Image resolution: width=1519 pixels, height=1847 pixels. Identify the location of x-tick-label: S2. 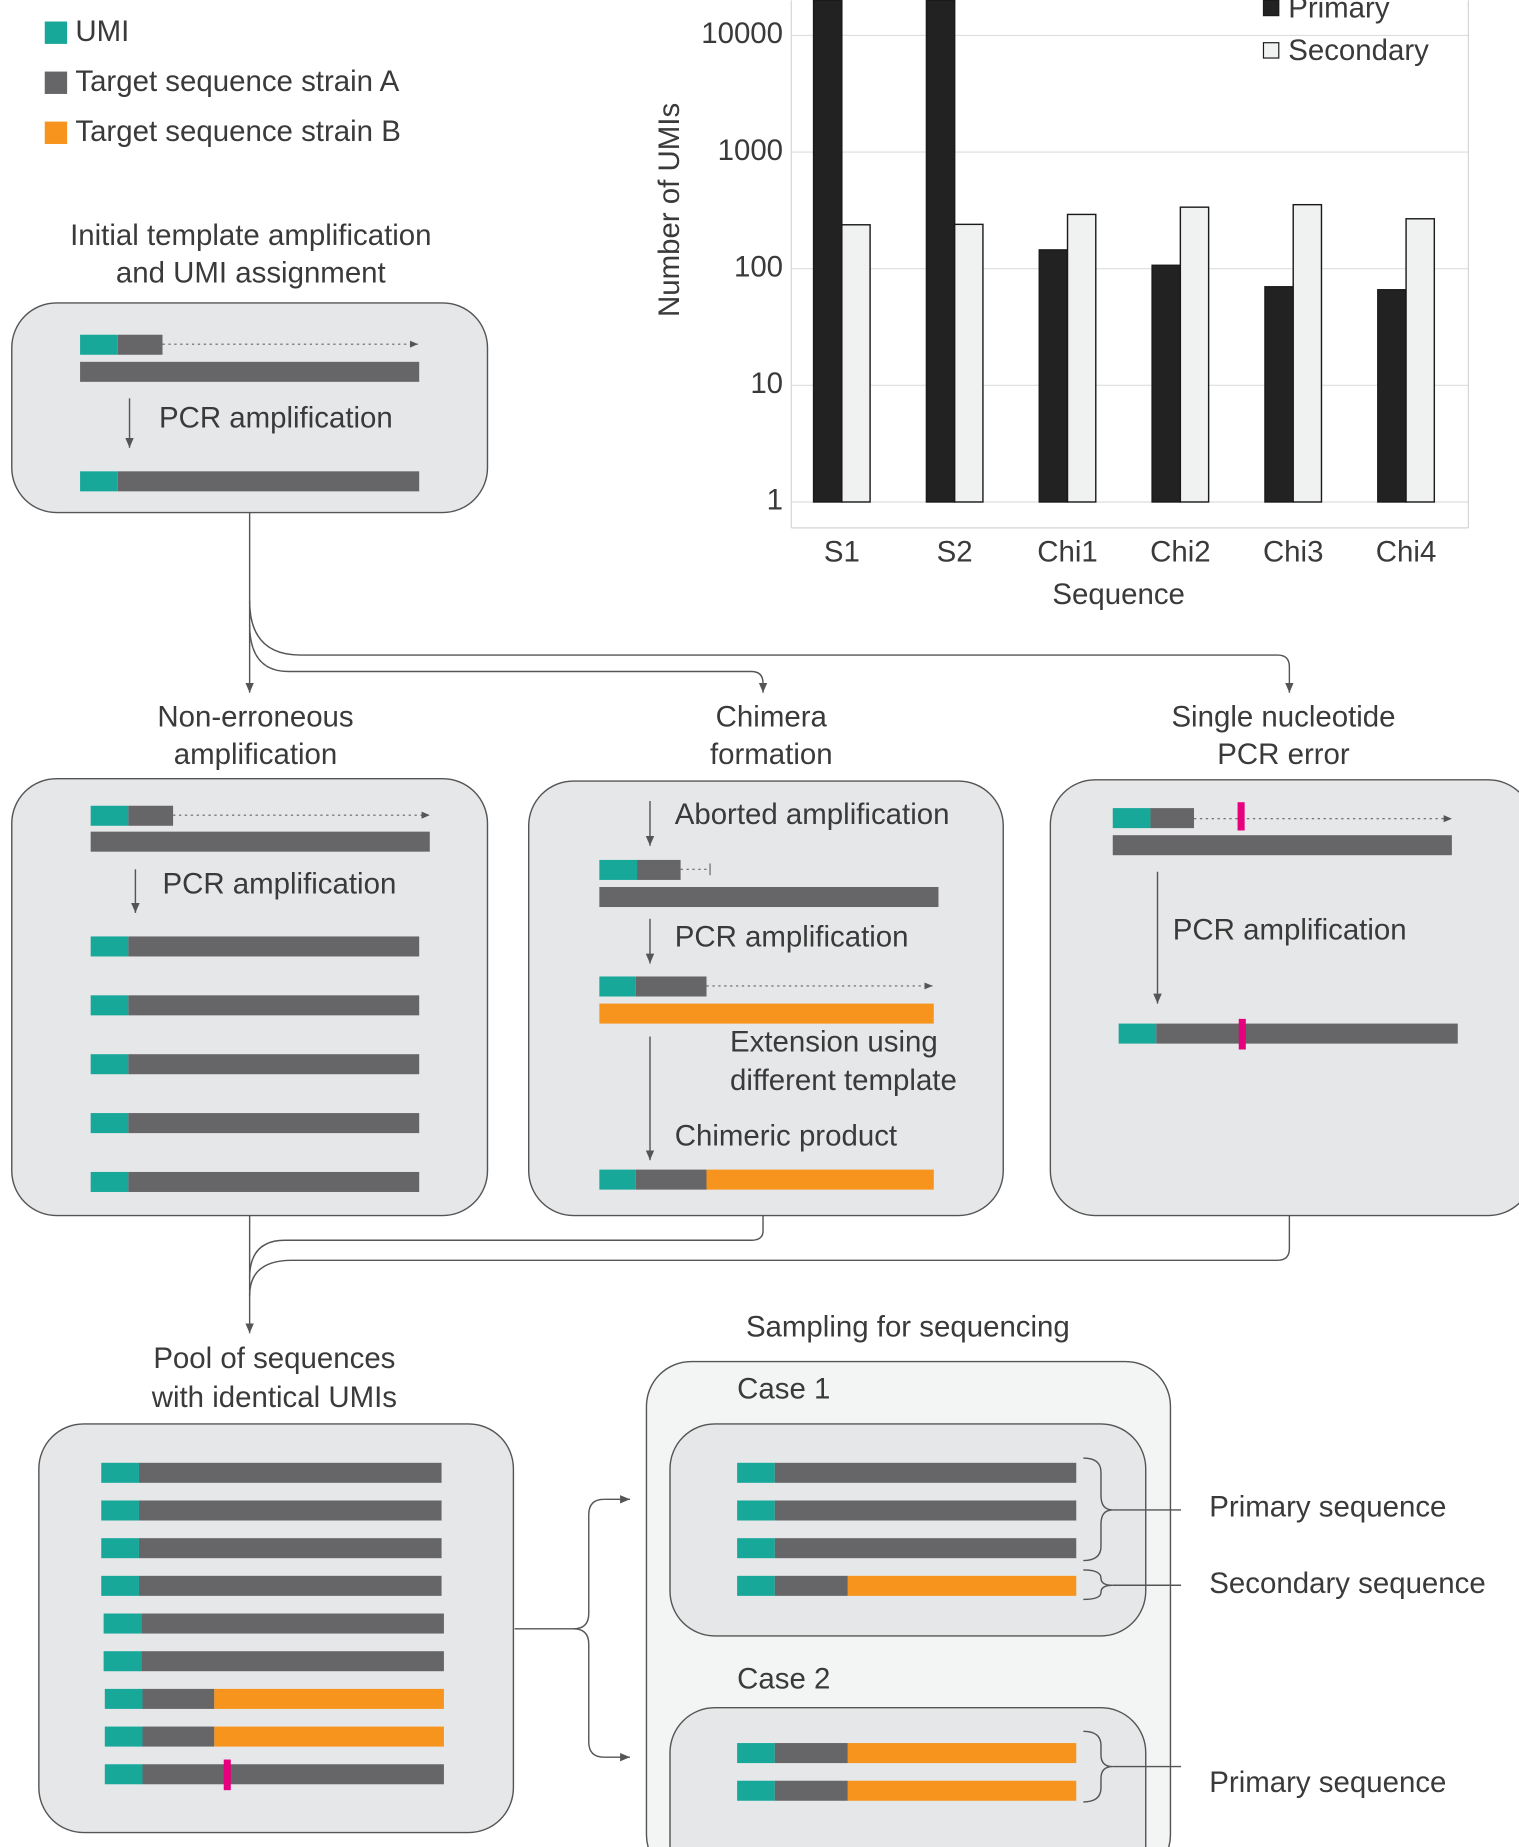
(955, 552).